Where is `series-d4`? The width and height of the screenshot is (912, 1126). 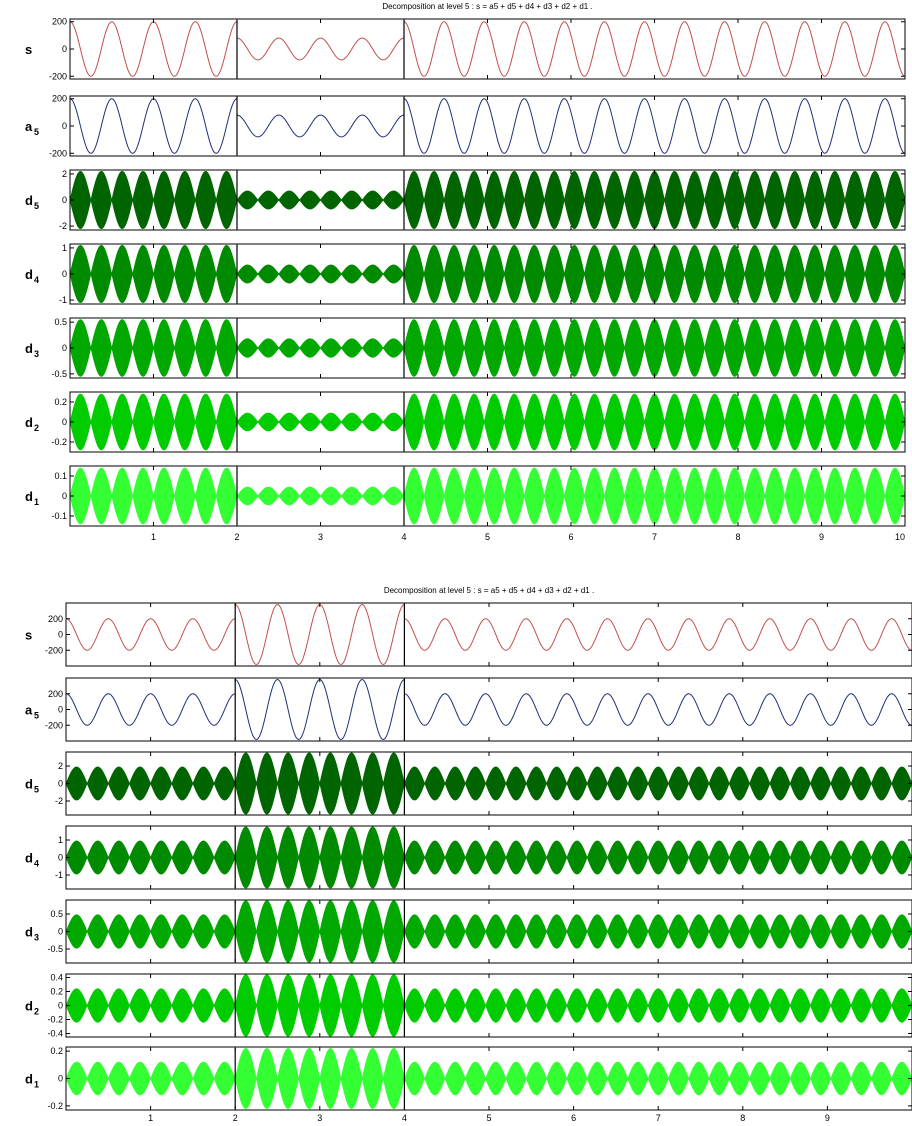
series-d4 is located at coordinates (488, 857).